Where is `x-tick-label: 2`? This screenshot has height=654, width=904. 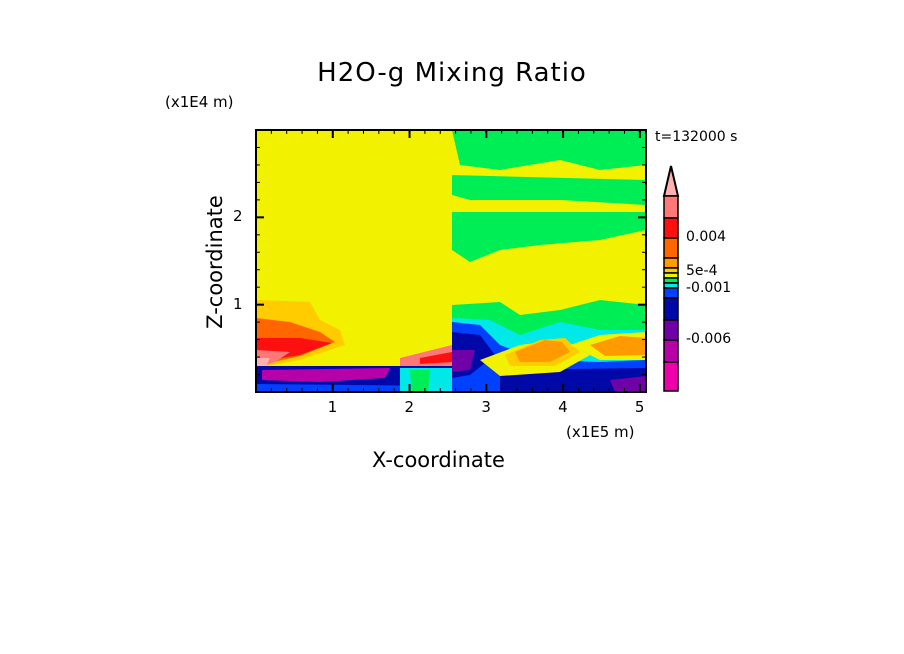
x-tick-label: 2 is located at coordinates (409, 407).